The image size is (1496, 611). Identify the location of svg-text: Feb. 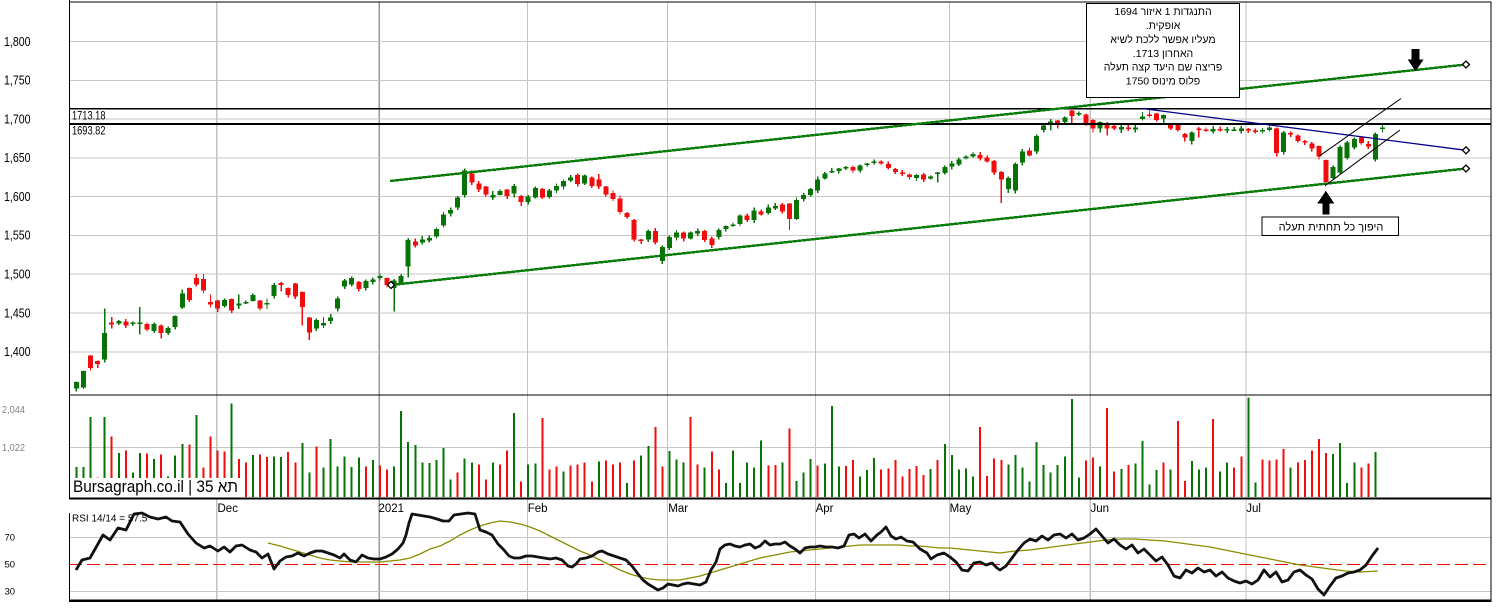
(538, 509).